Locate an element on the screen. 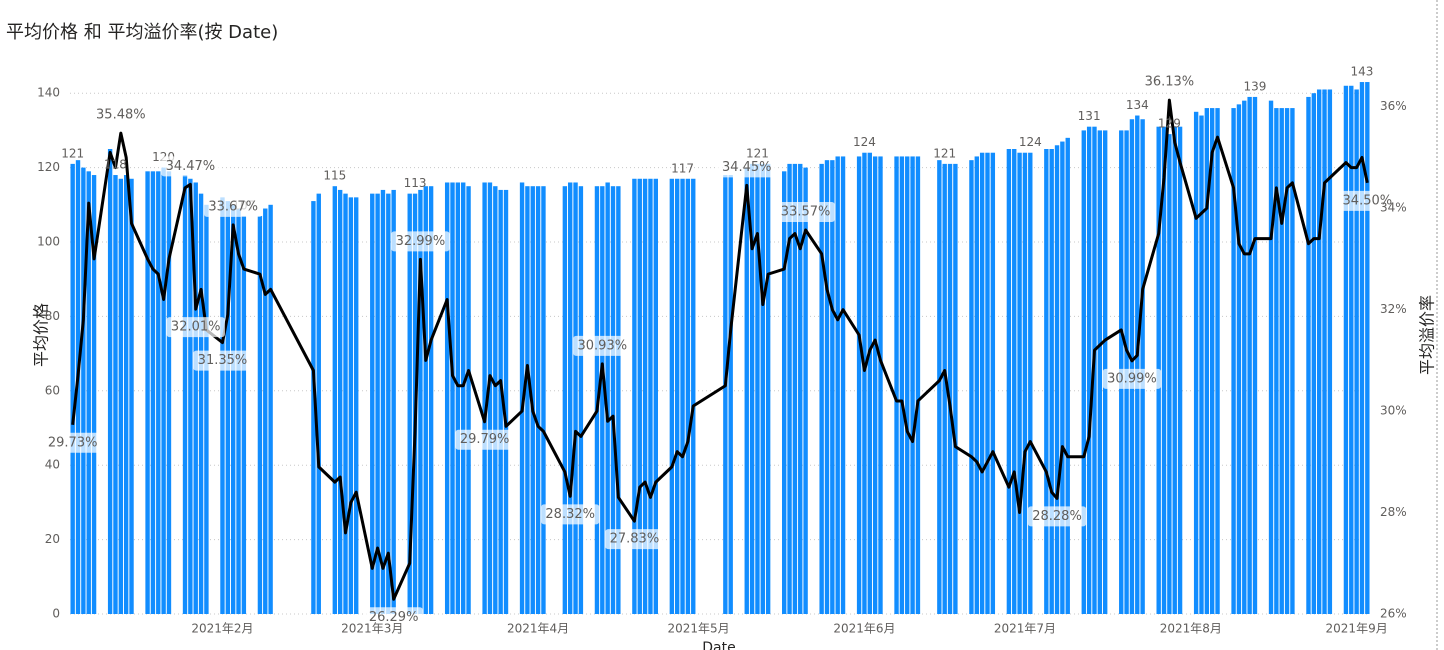  line-value-label: 30.93% is located at coordinates (603, 345).